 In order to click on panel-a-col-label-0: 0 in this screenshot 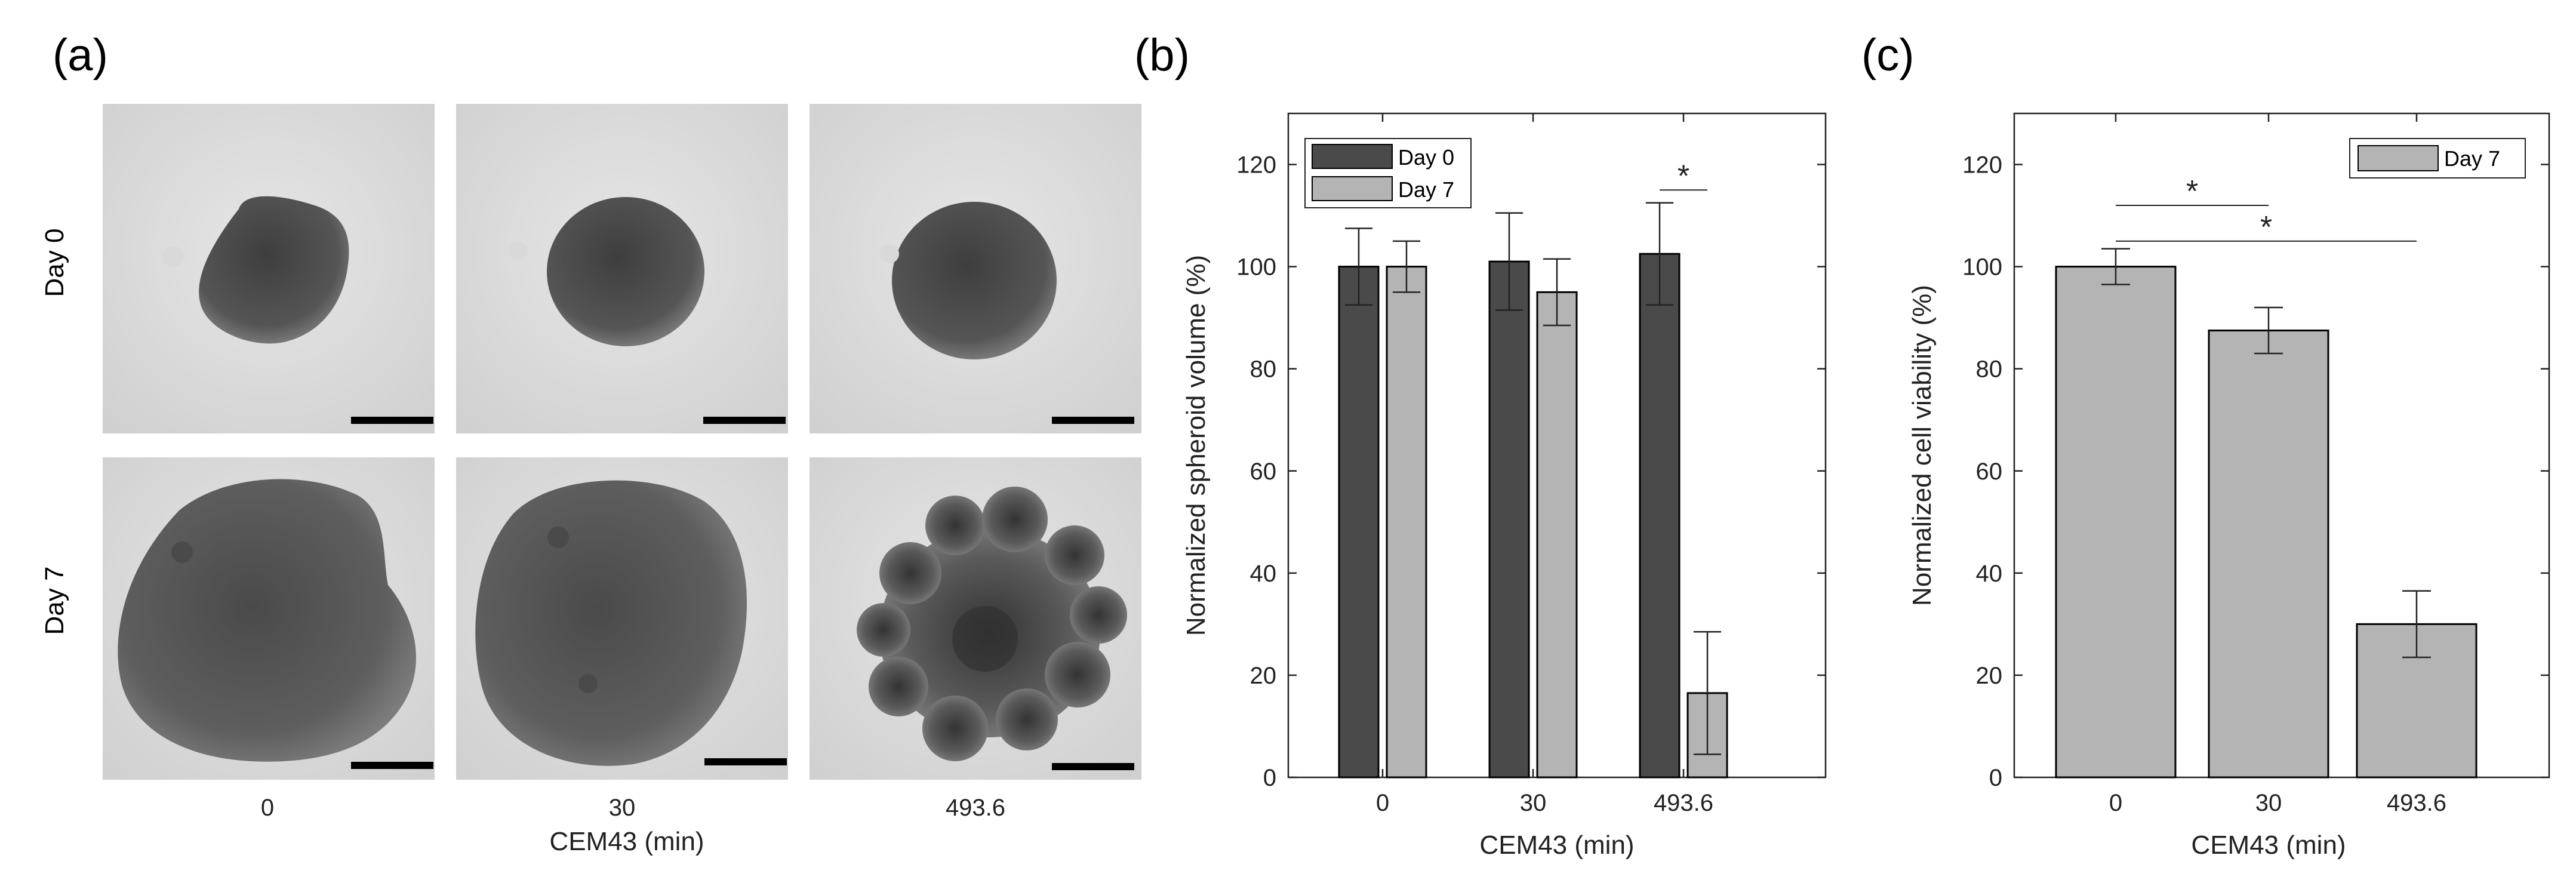, I will do `click(267, 808)`.